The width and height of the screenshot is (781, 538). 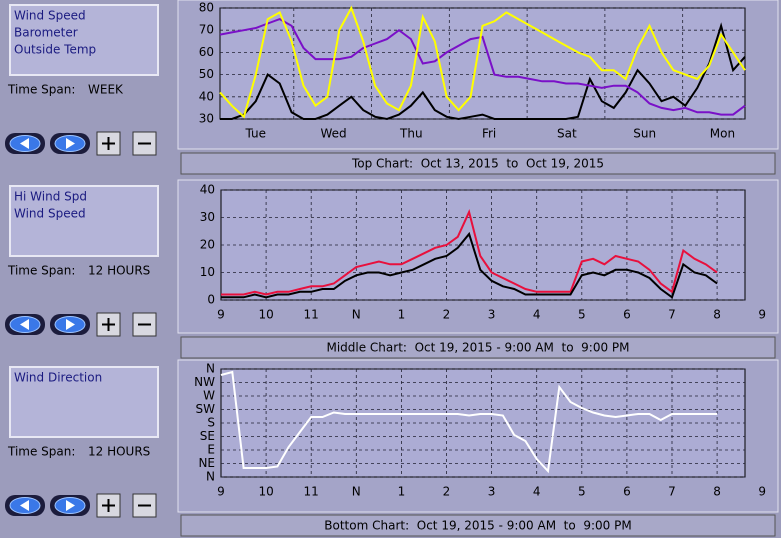 I want to click on y-tick-label: W, so click(x=209, y=396).